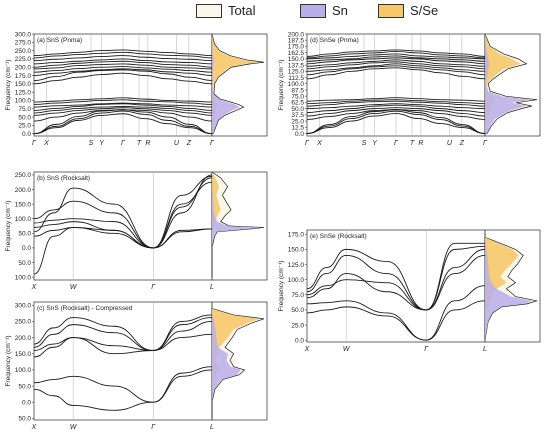 This screenshot has height=436, width=550. Describe the element at coordinates (319, 143) in the screenshot. I see `panel-d-xtick-label: X` at that location.